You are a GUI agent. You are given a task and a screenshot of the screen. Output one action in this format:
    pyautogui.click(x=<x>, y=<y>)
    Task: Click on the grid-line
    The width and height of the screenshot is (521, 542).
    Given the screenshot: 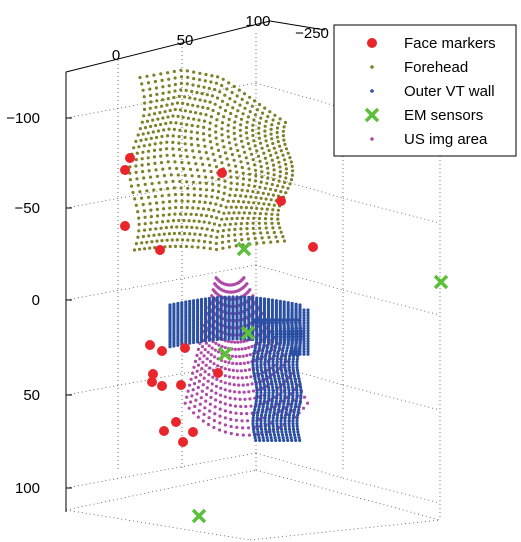 What is the action you would take?
    pyautogui.click(x=348, y=495)
    